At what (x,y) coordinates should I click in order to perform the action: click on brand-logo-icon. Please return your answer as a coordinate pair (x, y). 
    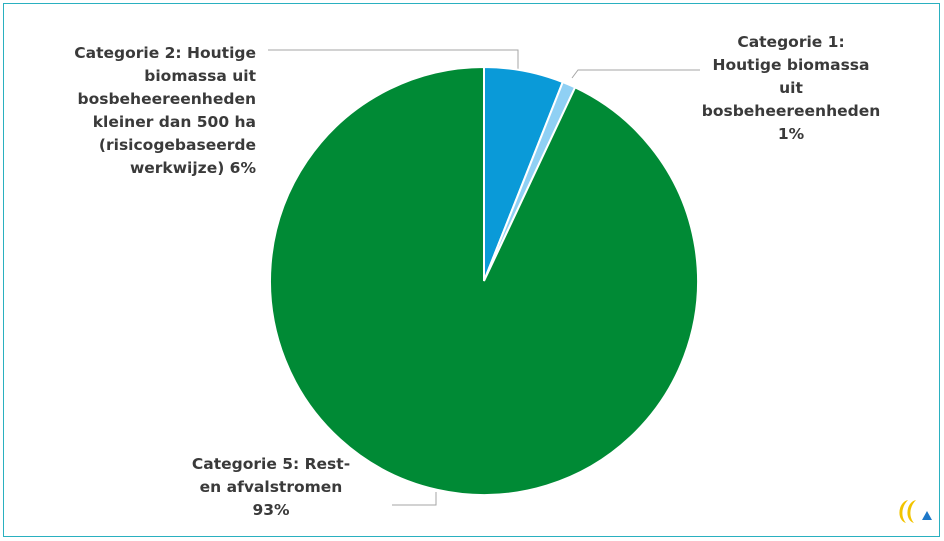
    Looking at the image, I should click on (914, 511).